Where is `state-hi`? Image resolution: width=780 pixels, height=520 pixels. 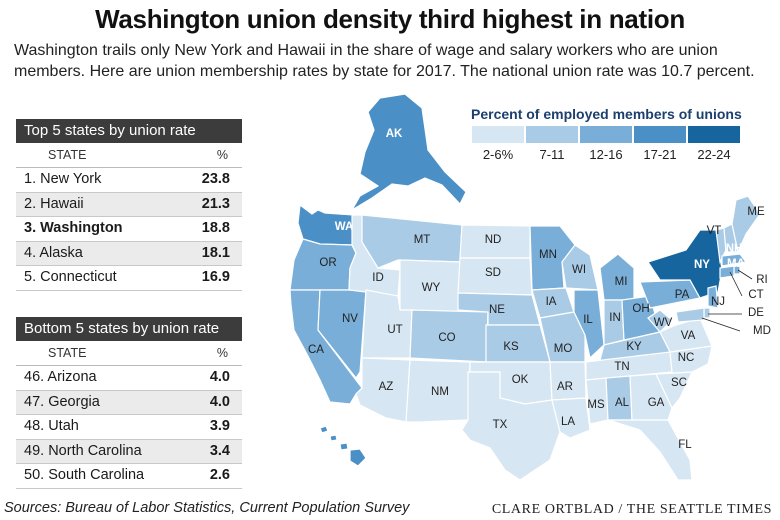 state-hi is located at coordinates (343, 446).